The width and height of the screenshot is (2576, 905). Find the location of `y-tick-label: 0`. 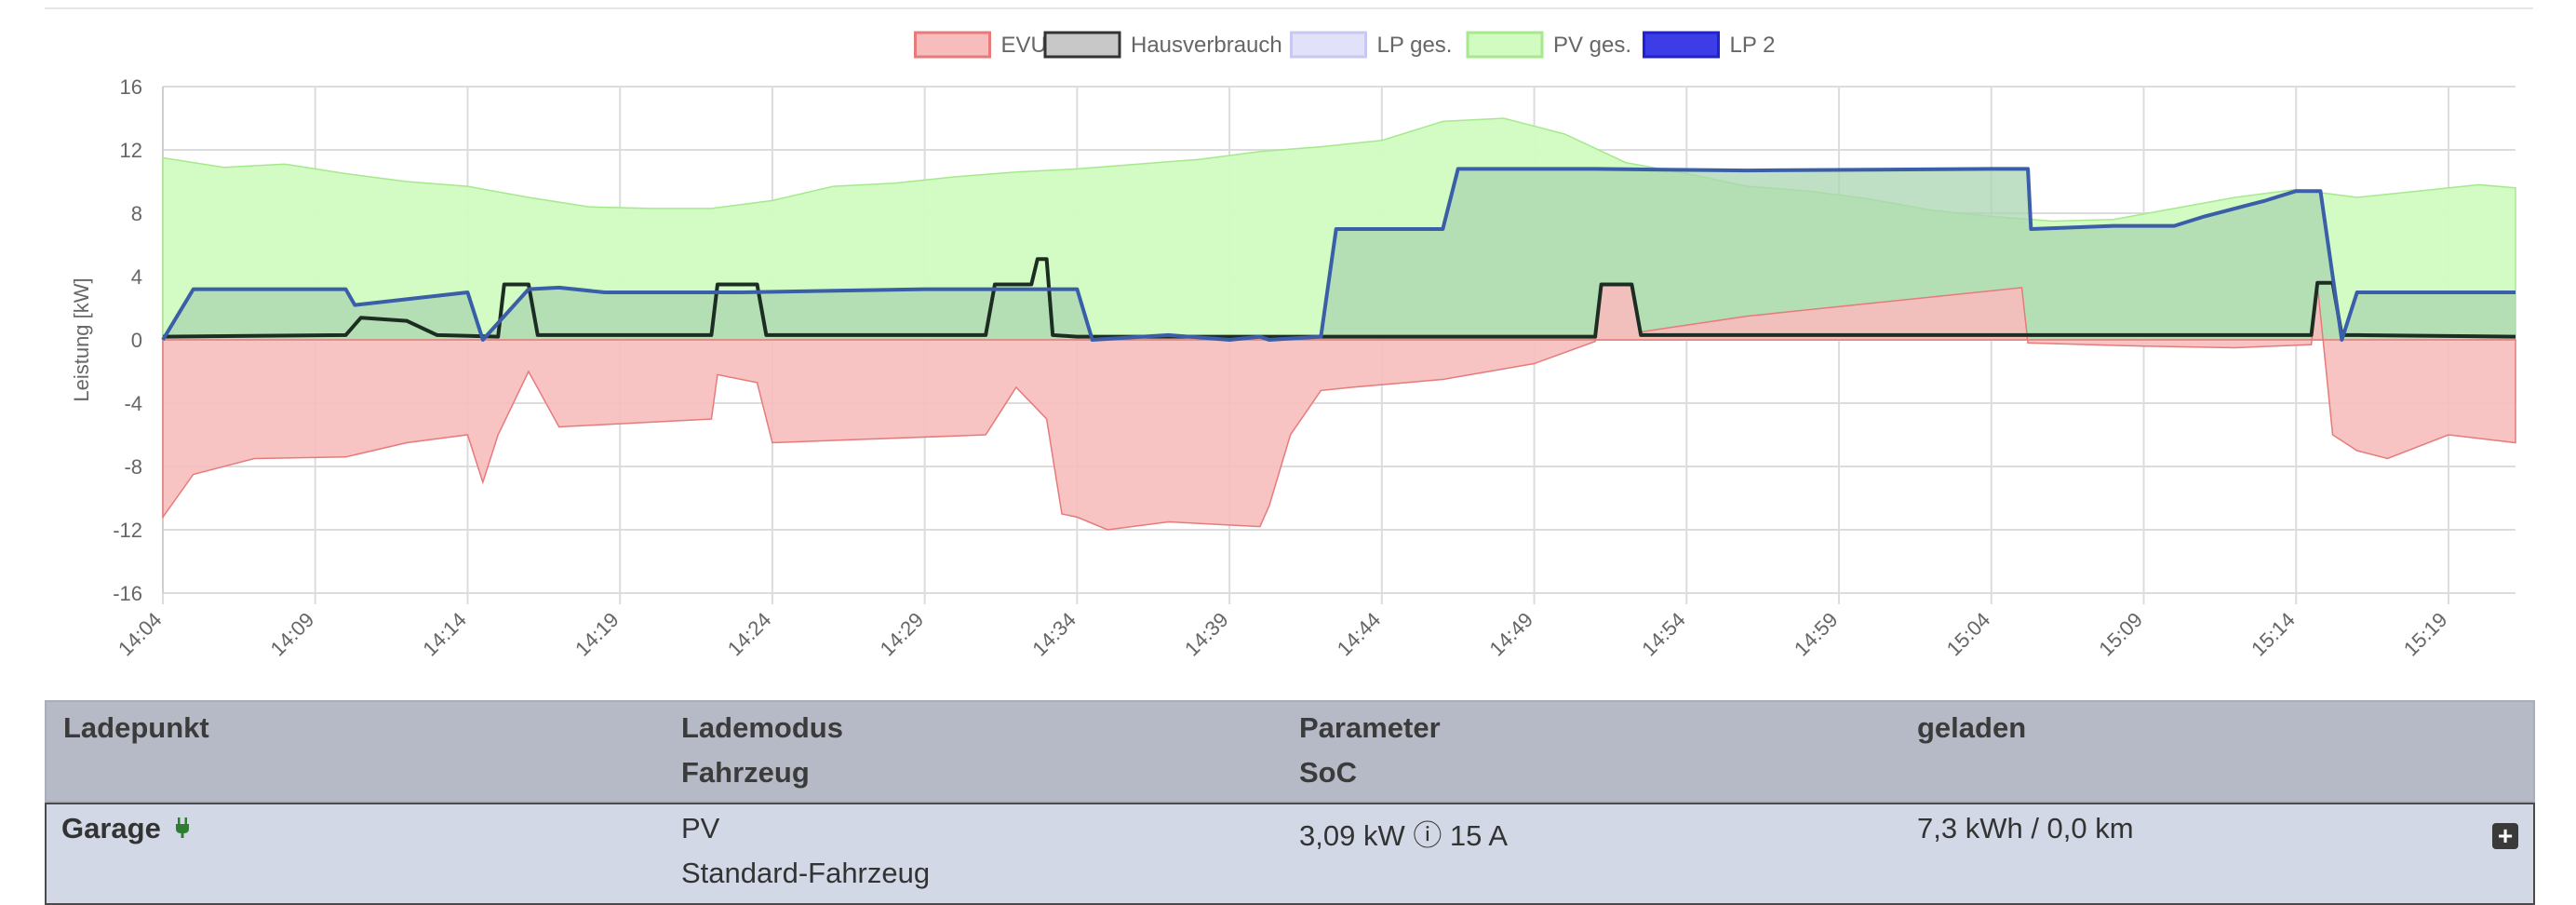

y-tick-label: 0 is located at coordinates (136, 340).